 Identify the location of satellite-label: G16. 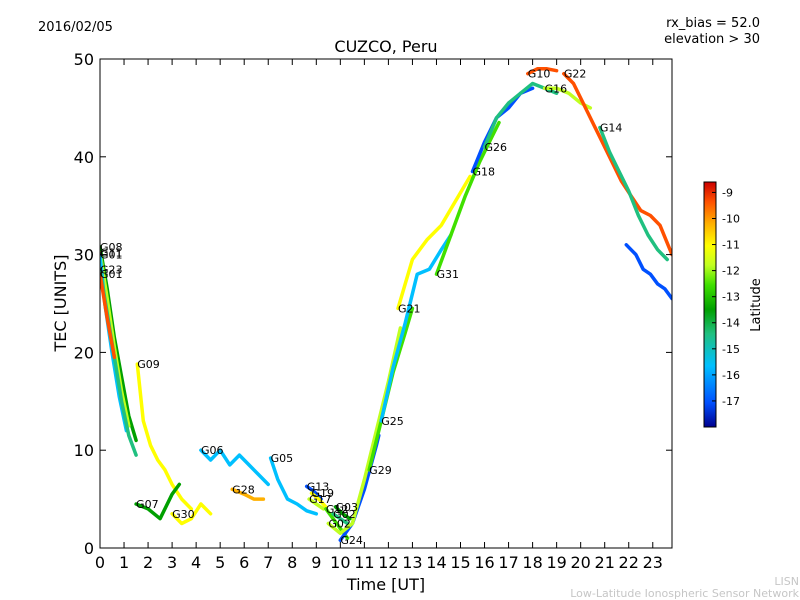
(556, 88).